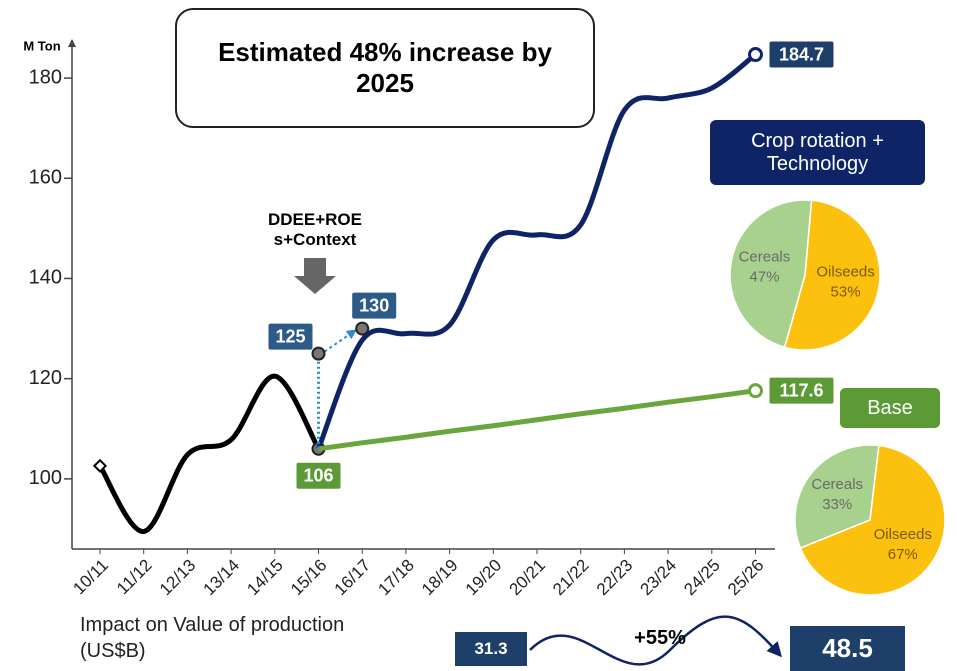 This screenshot has height=671, width=957. Describe the element at coordinates (764, 277) in the screenshot. I see `pie-value-label: 47%` at that location.